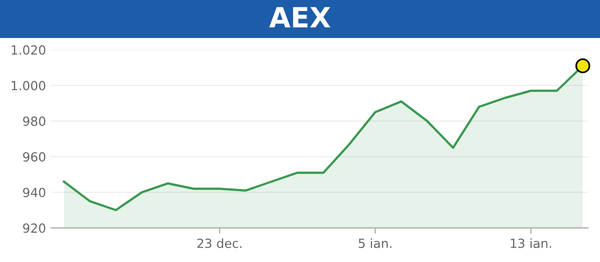  What do you see at coordinates (219, 243) in the screenshot?
I see `x-tick-label: 23 dec.` at bounding box center [219, 243].